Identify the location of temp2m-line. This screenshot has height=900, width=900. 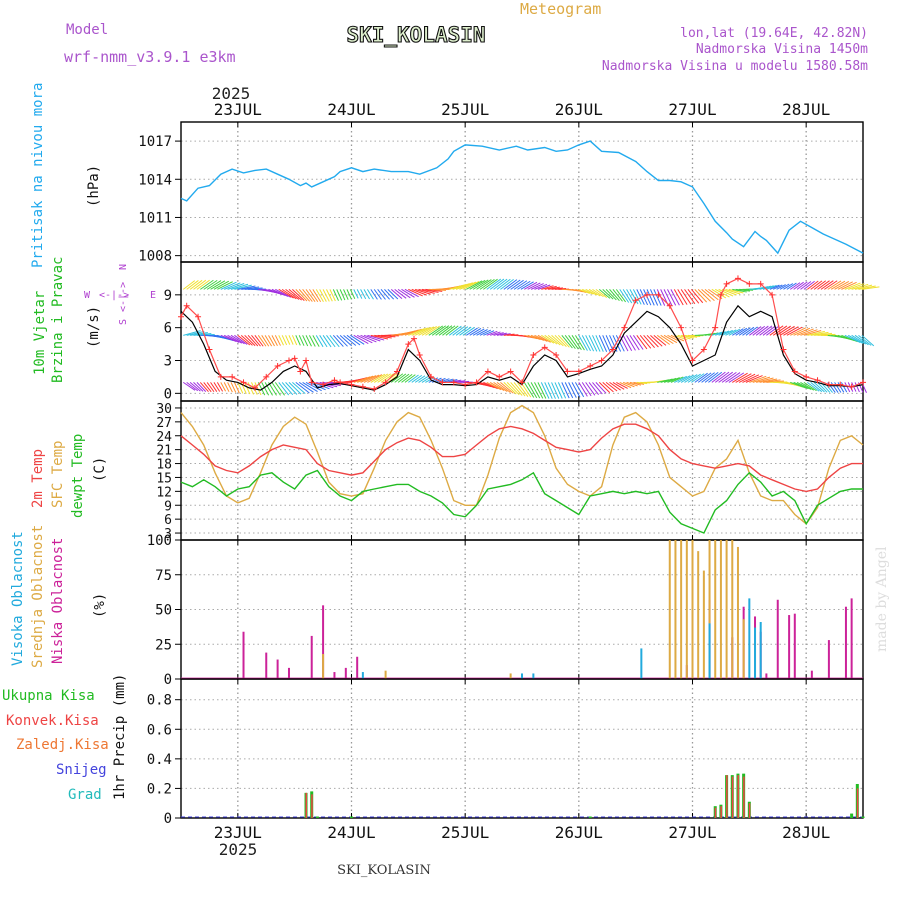
(521, 458).